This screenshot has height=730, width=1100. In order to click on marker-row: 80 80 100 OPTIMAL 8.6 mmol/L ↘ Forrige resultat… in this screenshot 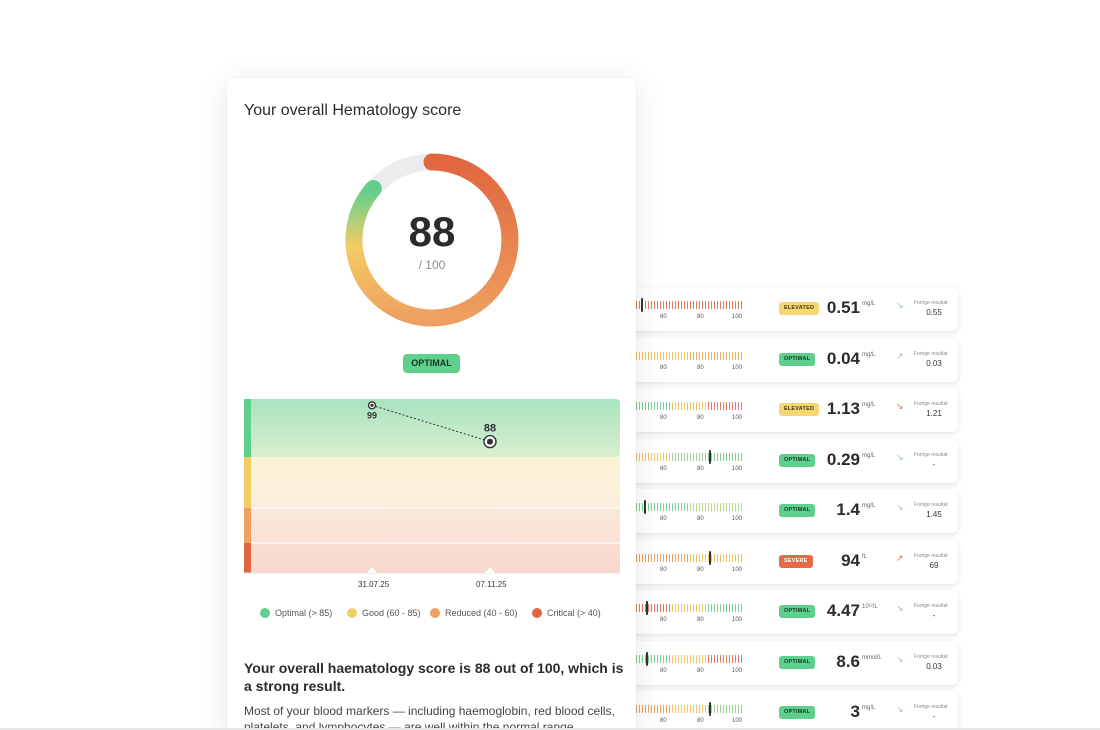, I will do `click(779, 663)`.